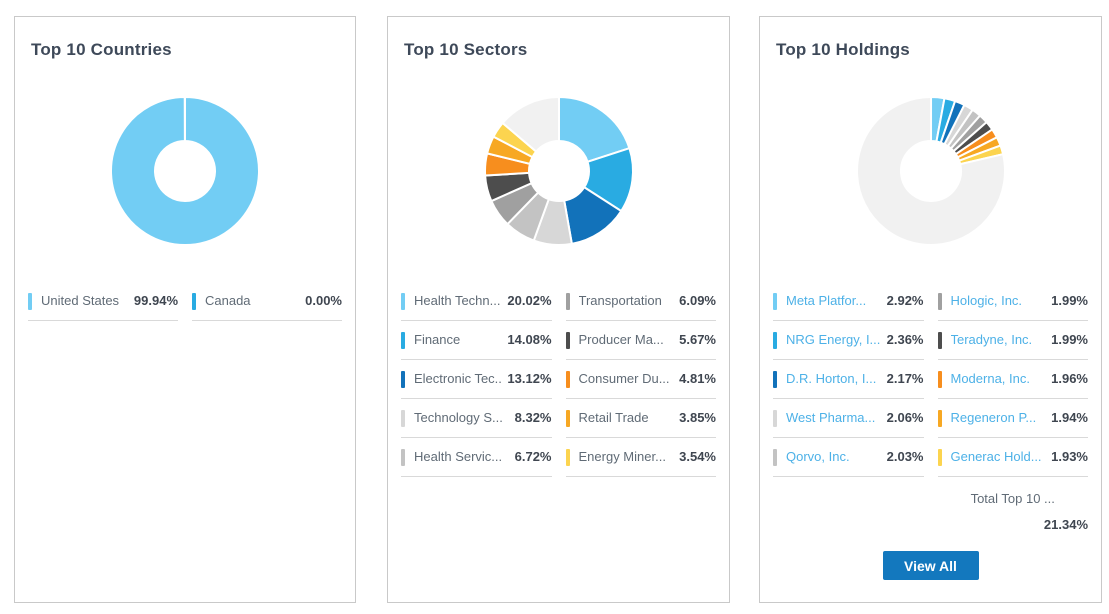  I want to click on legend-row: Regeneron P... 1.94%, so click(1012, 418).